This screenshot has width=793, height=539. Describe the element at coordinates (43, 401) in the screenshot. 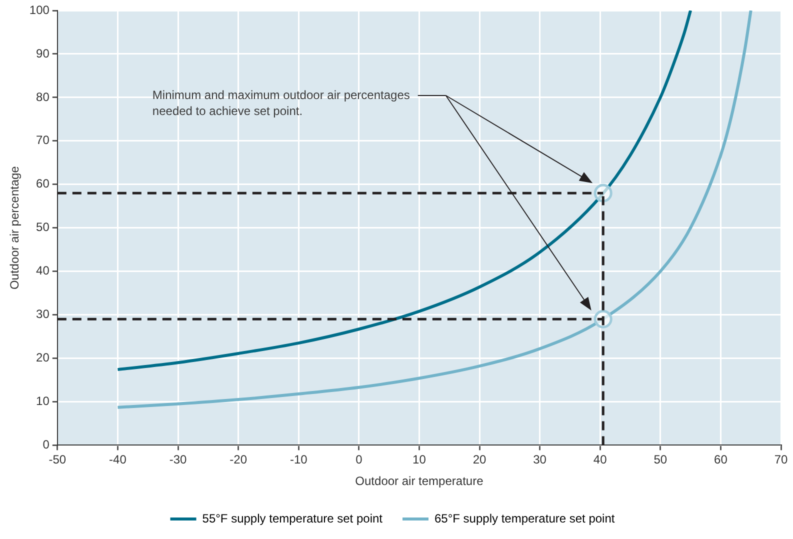

I see `y-tick-label: 10` at that location.